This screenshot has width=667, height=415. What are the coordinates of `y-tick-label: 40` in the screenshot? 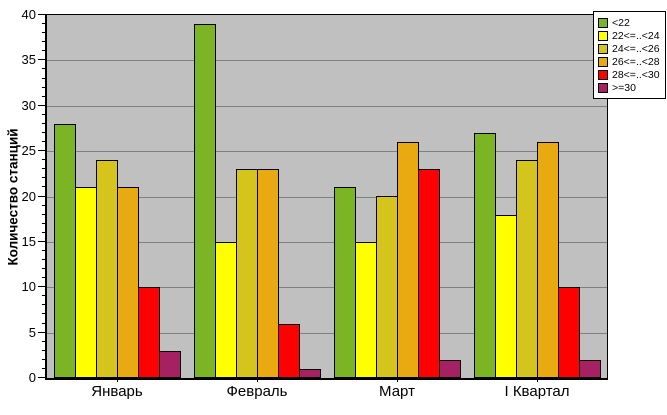 It's located at (28, 14).